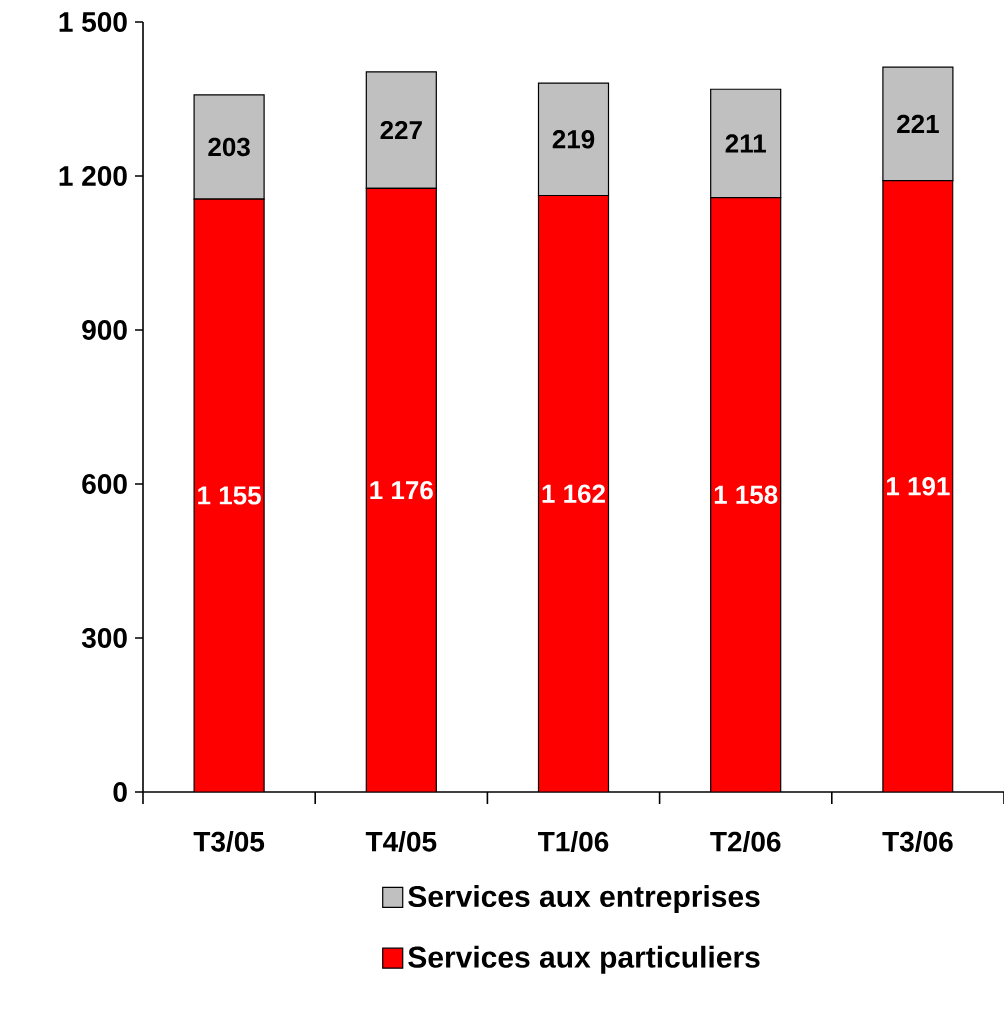 Image resolution: width=1004 pixels, height=1016 pixels. Describe the element at coordinates (745, 143) in the screenshot. I see `data-label: 211` at that location.